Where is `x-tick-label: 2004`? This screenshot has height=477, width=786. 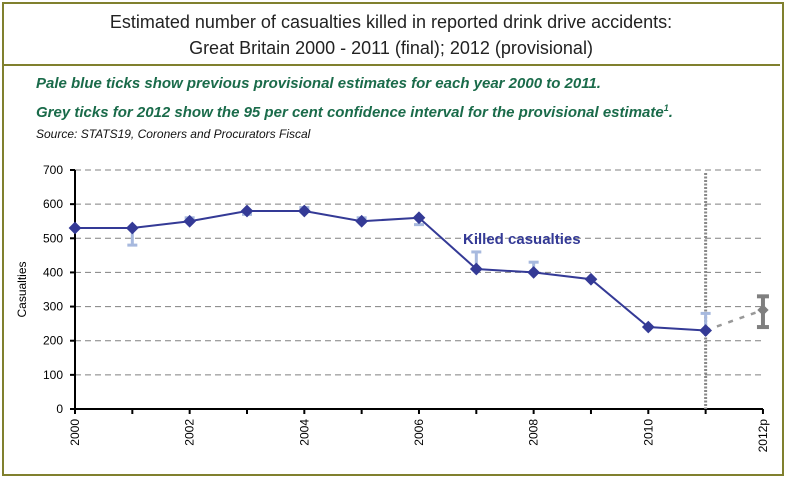
x-tick-label: 2004 is located at coordinates (304, 432).